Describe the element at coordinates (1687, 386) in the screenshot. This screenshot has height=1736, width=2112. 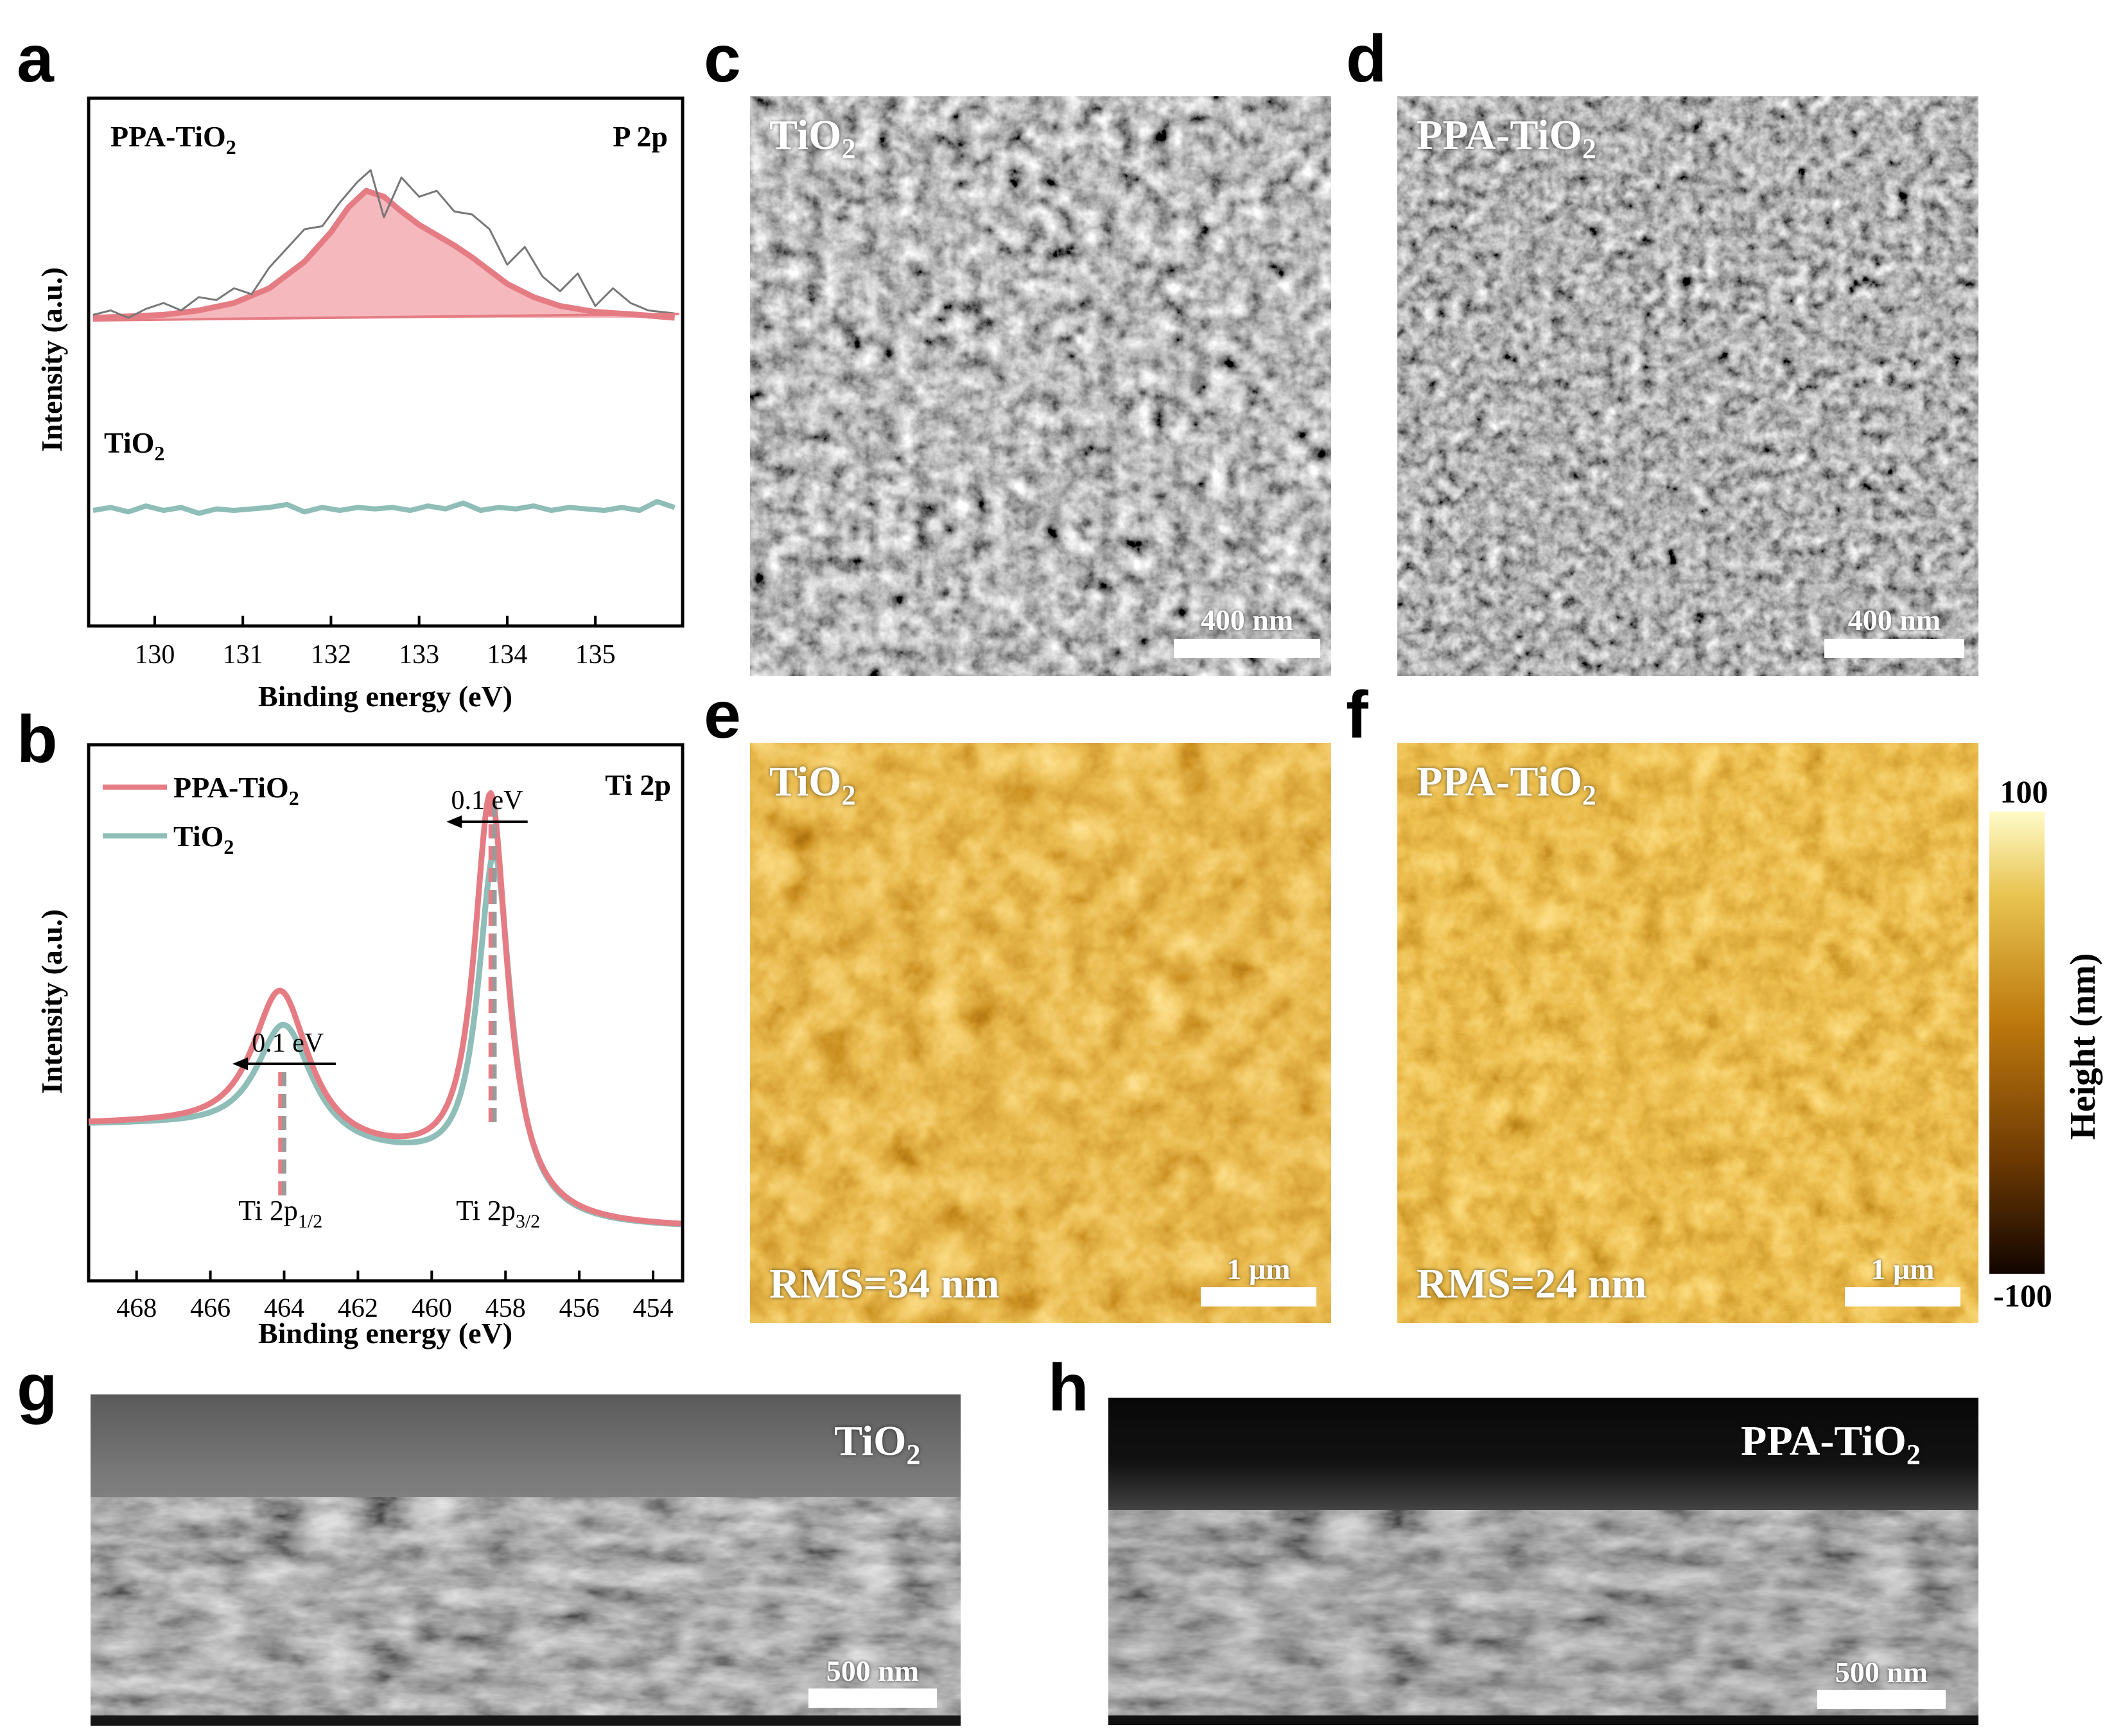
I see `sem-image-ppa-tio2: PPA-TiO2 400 nm` at that location.